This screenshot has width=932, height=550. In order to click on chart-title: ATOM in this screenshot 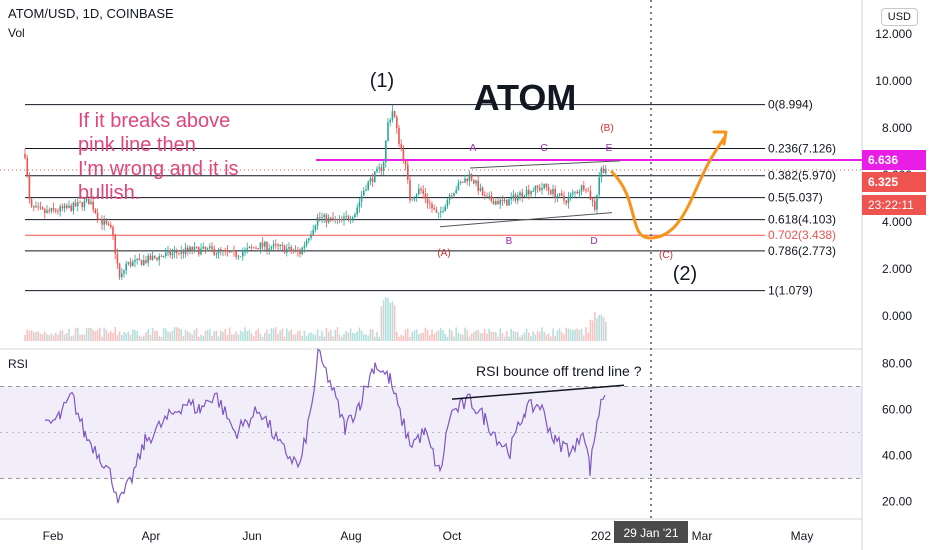, I will do `click(525, 97)`.